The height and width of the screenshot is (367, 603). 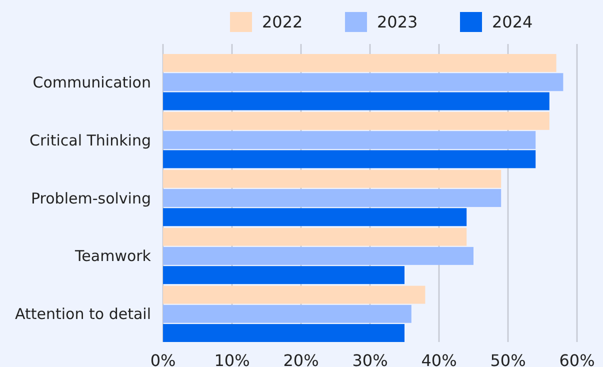 What do you see at coordinates (397, 22) in the screenshot?
I see `legend-label: 2023` at bounding box center [397, 22].